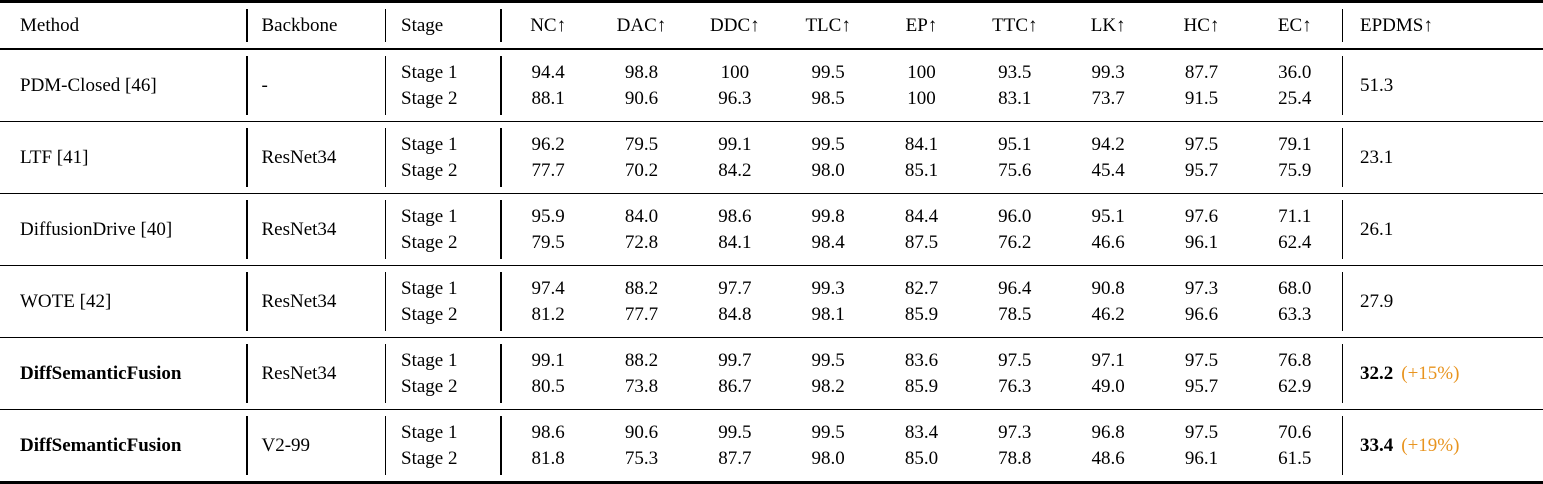  I want to click on metric-cell: 79.1 75.9, so click(1294, 157).